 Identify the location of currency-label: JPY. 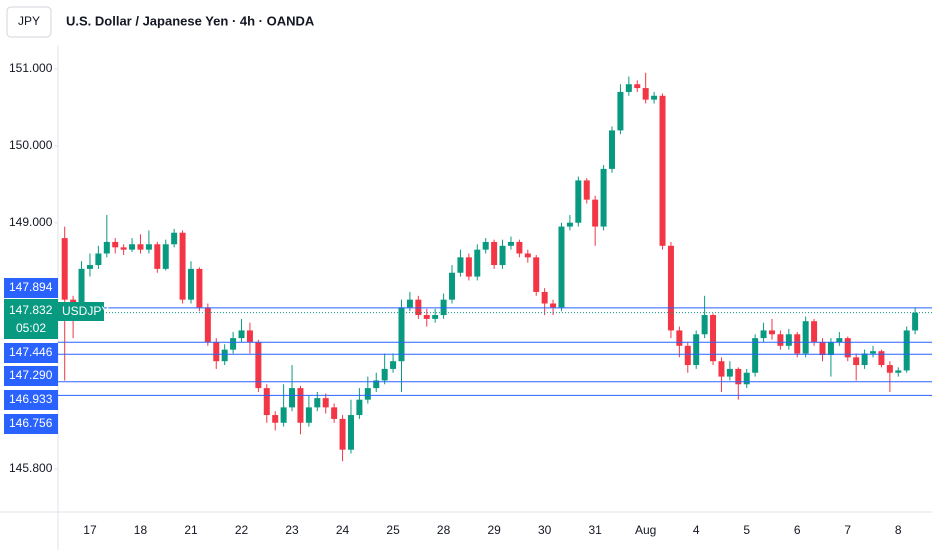
(29, 21).